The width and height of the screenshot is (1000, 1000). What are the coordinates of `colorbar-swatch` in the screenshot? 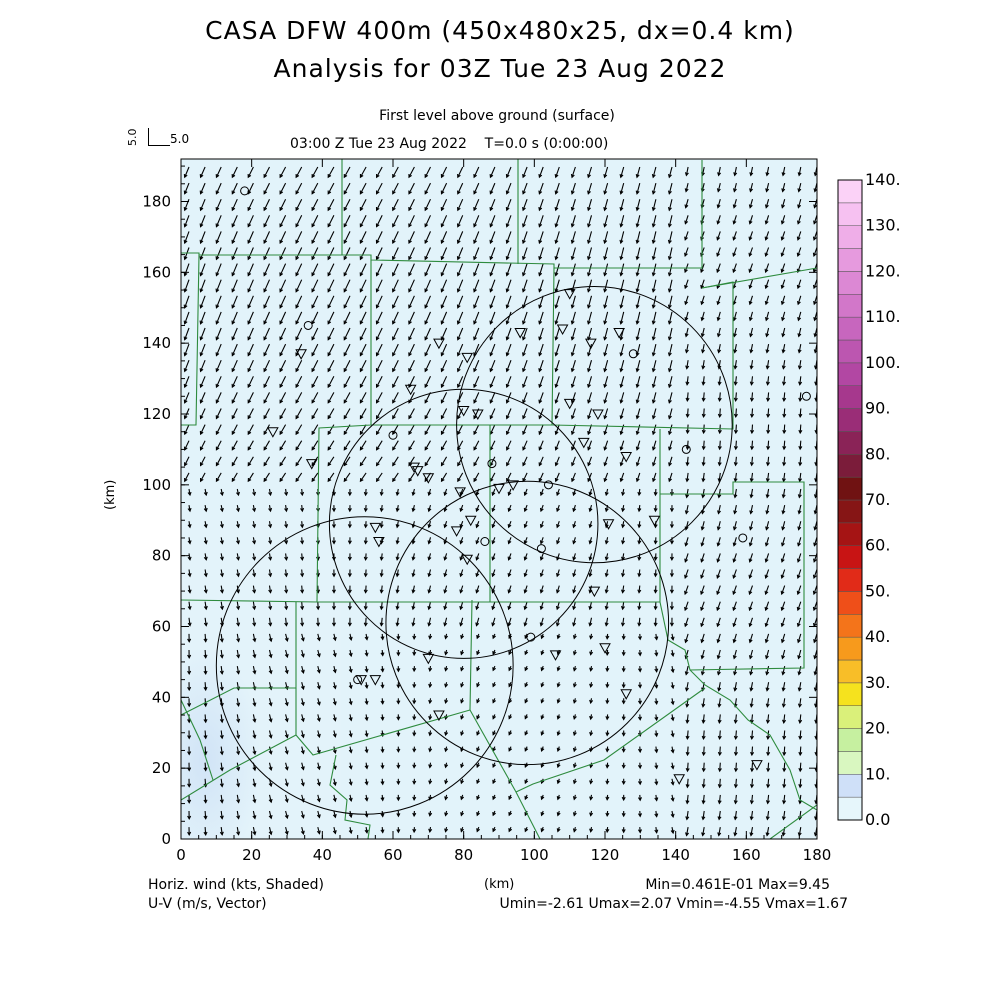 It's located at (850, 443).